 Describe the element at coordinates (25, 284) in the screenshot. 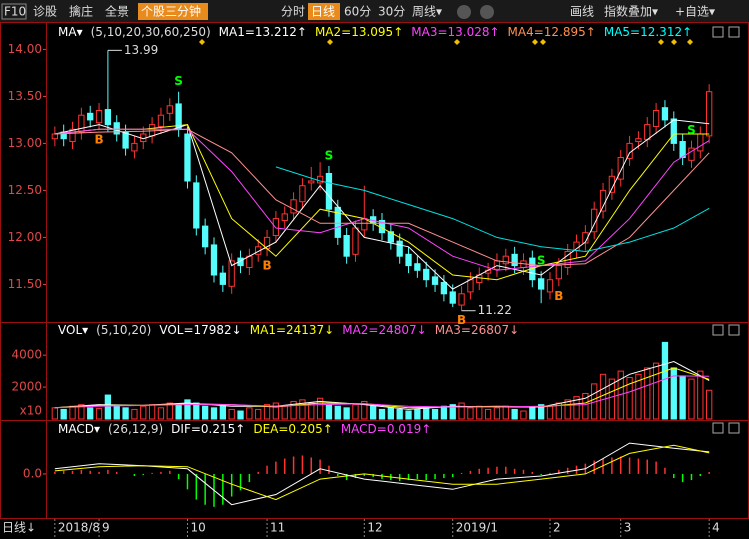

I see `y-tick-label: 11.50` at that location.